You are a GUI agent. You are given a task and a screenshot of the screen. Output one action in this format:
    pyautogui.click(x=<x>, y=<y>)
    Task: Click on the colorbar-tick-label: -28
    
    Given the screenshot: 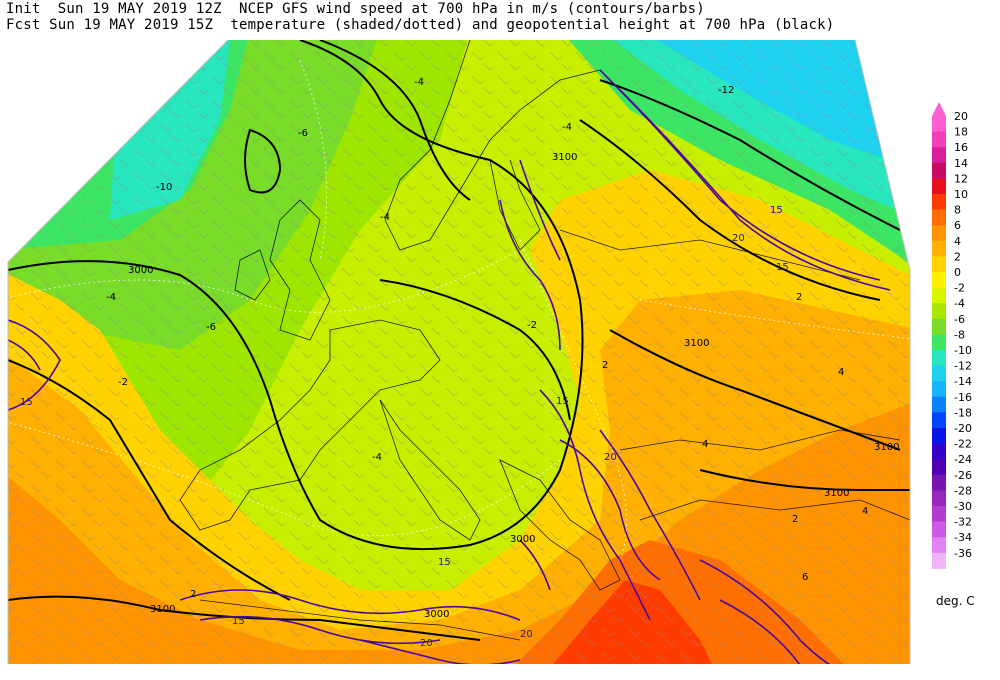 What is the action you would take?
    pyautogui.click(x=963, y=490)
    